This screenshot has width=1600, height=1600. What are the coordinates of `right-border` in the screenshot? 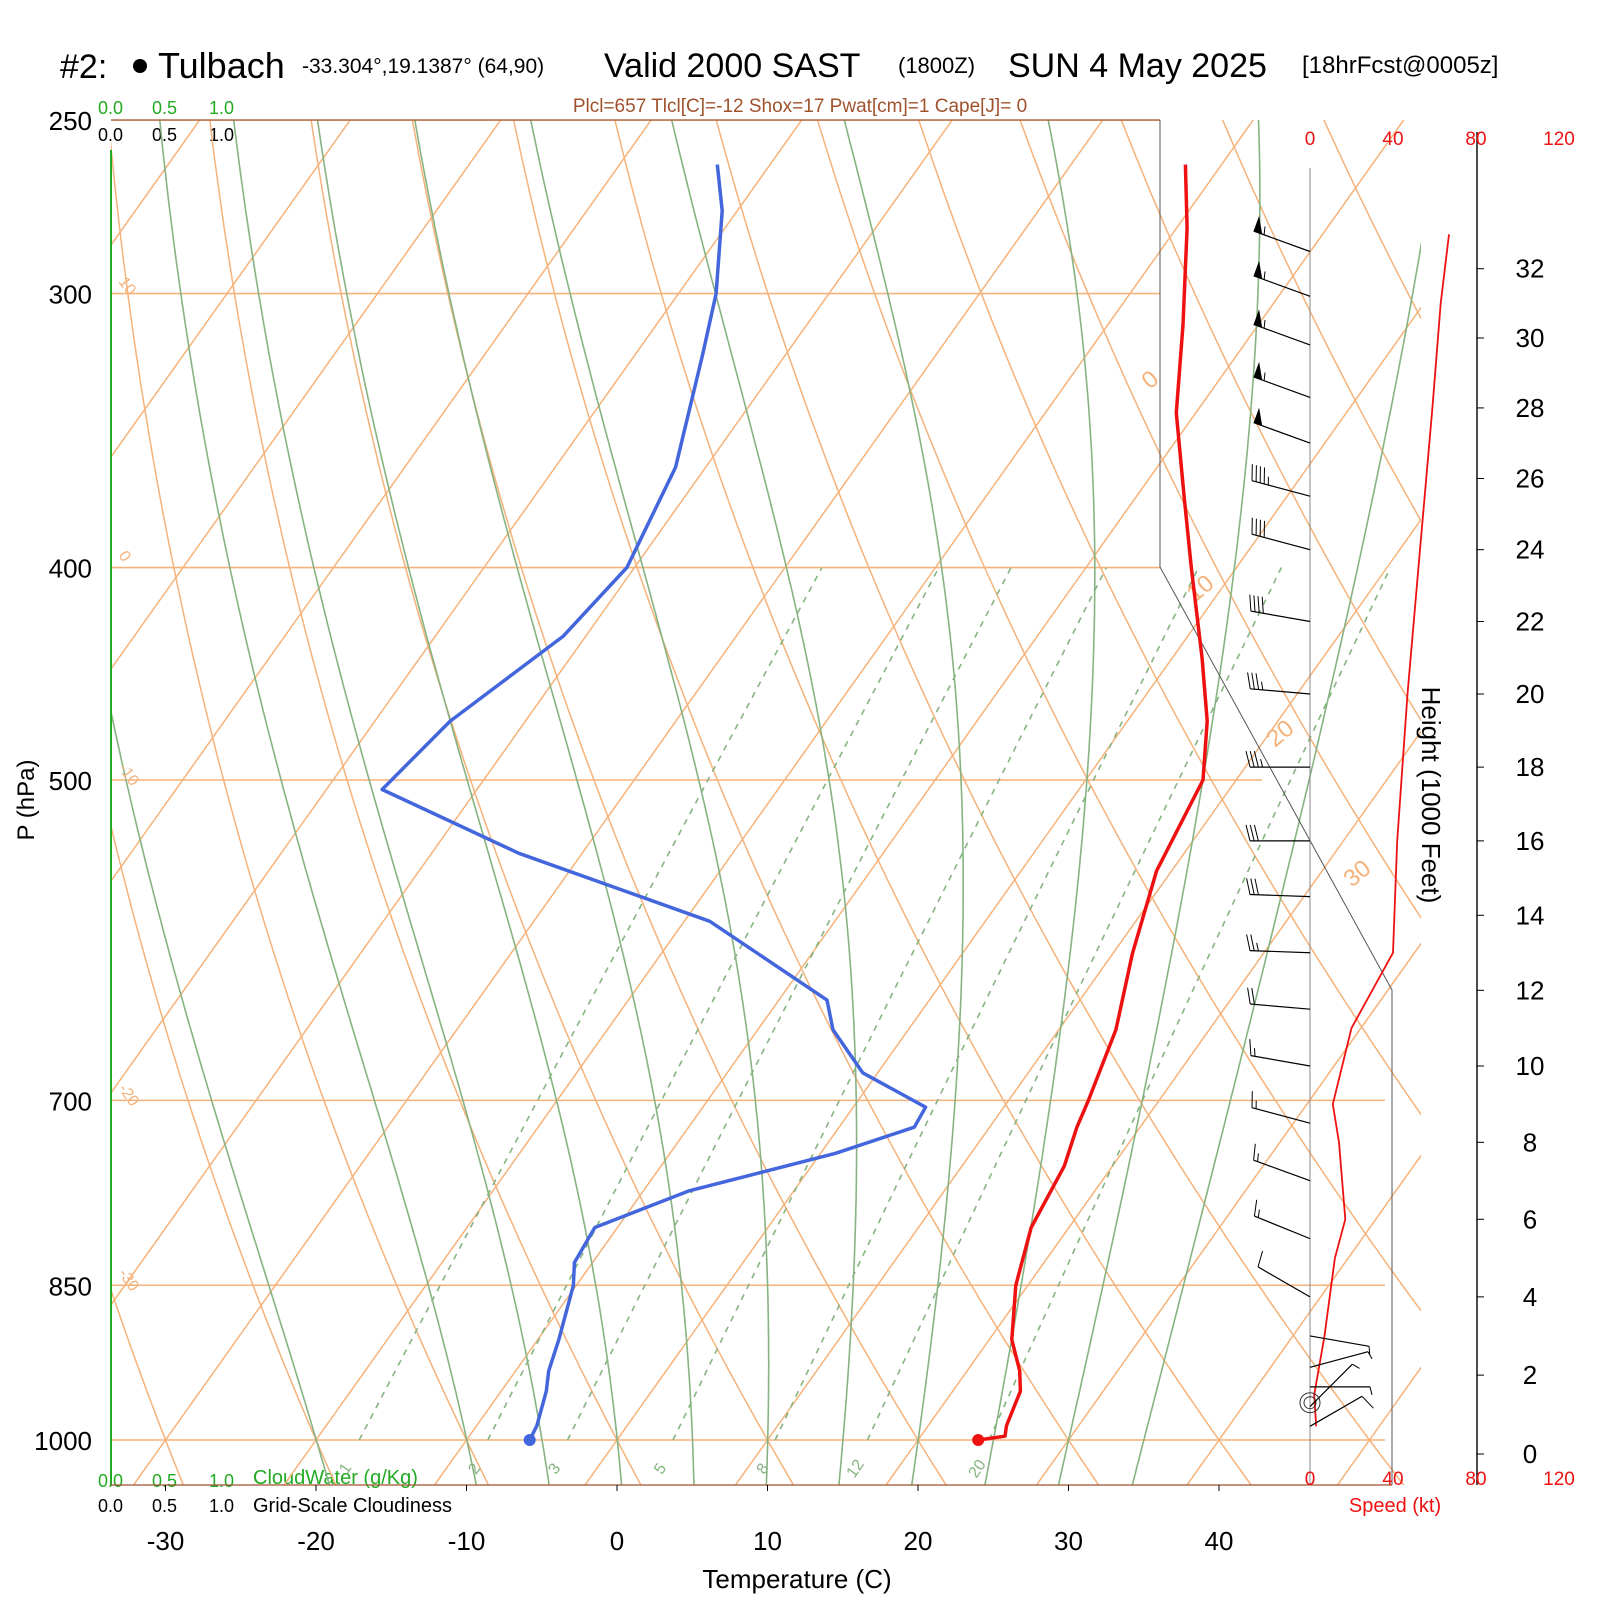 It's located at (1276, 802).